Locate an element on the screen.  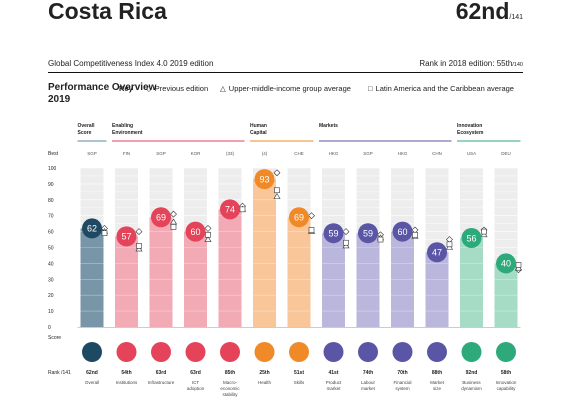
y-tick-label: 20 is located at coordinates (51, 296).